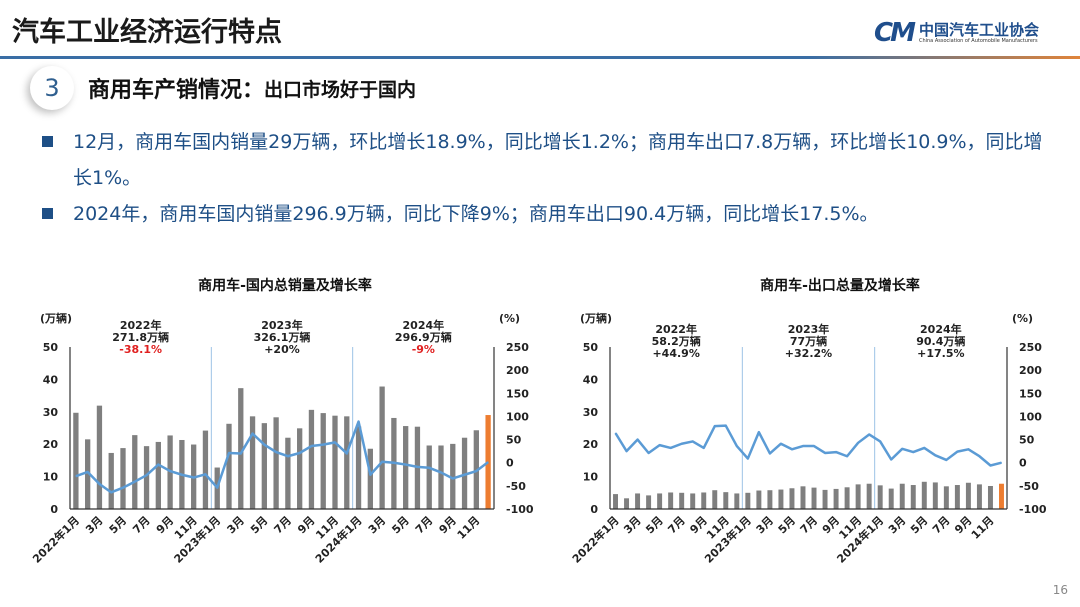 The image size is (1080, 607). I want to click on logo-mark: CM, so click(895, 33).